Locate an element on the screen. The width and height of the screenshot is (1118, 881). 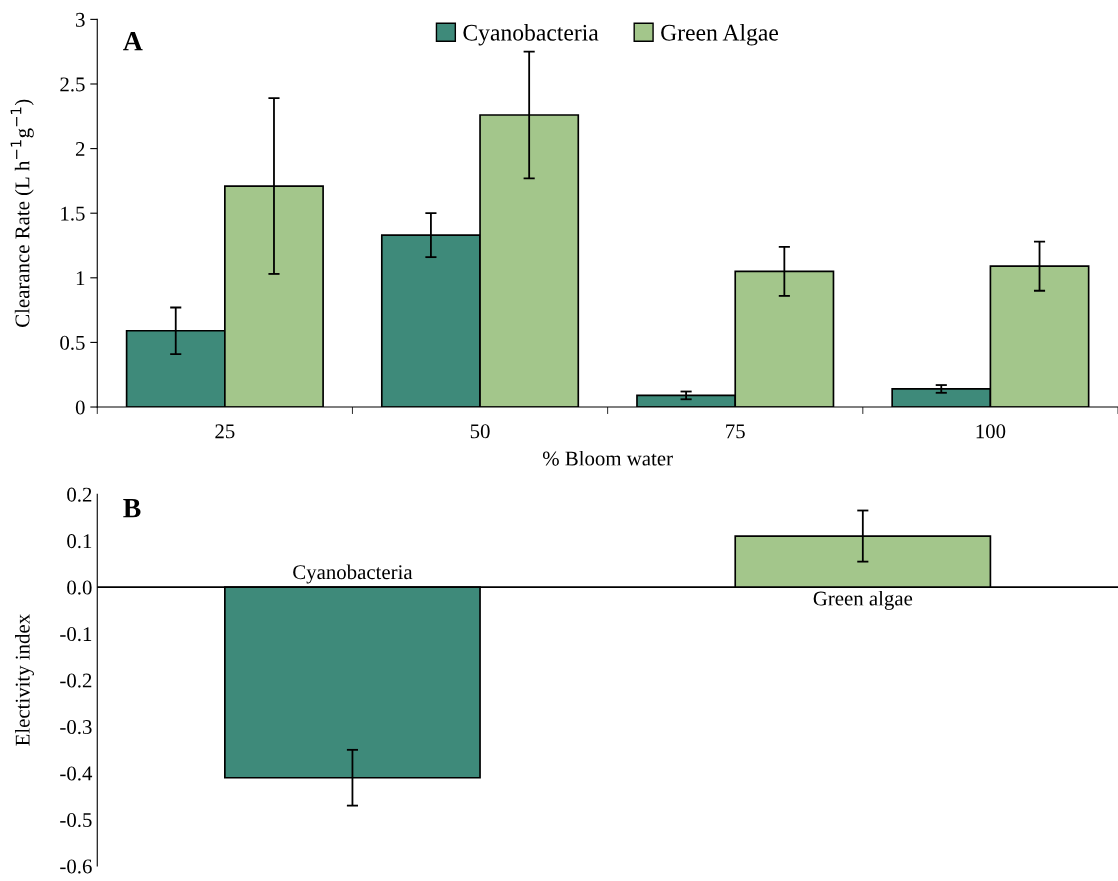
y-axis-title: Clearance Rate (L h$^{−1}$g$^{−1}$) is located at coordinates (22, 213).